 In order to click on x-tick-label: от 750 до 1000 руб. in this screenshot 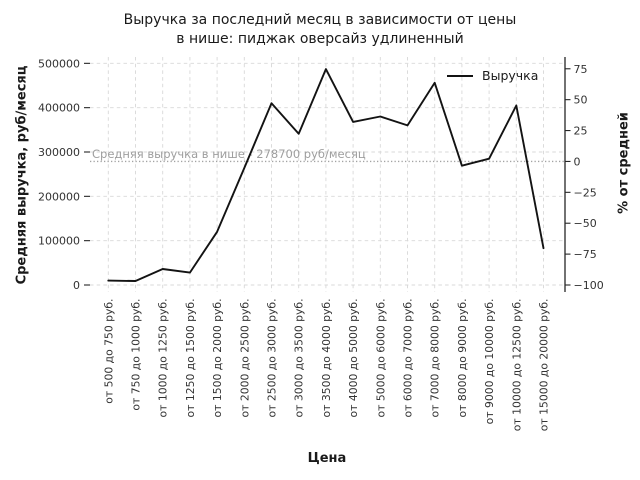, I will do `click(136, 355)`.